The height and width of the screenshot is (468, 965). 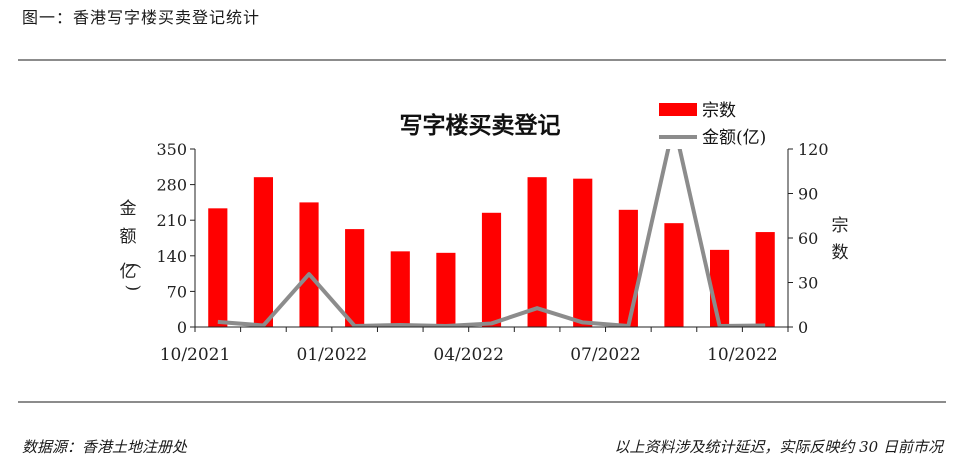 I want to click on bar-01/2022, so click(x=355, y=278).